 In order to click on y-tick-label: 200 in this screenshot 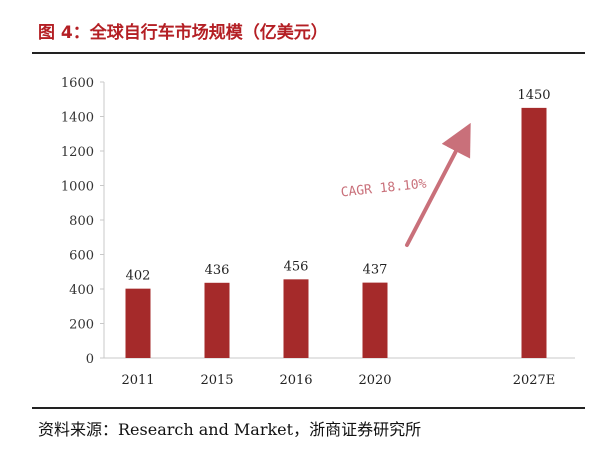, I will do `click(81, 325)`.